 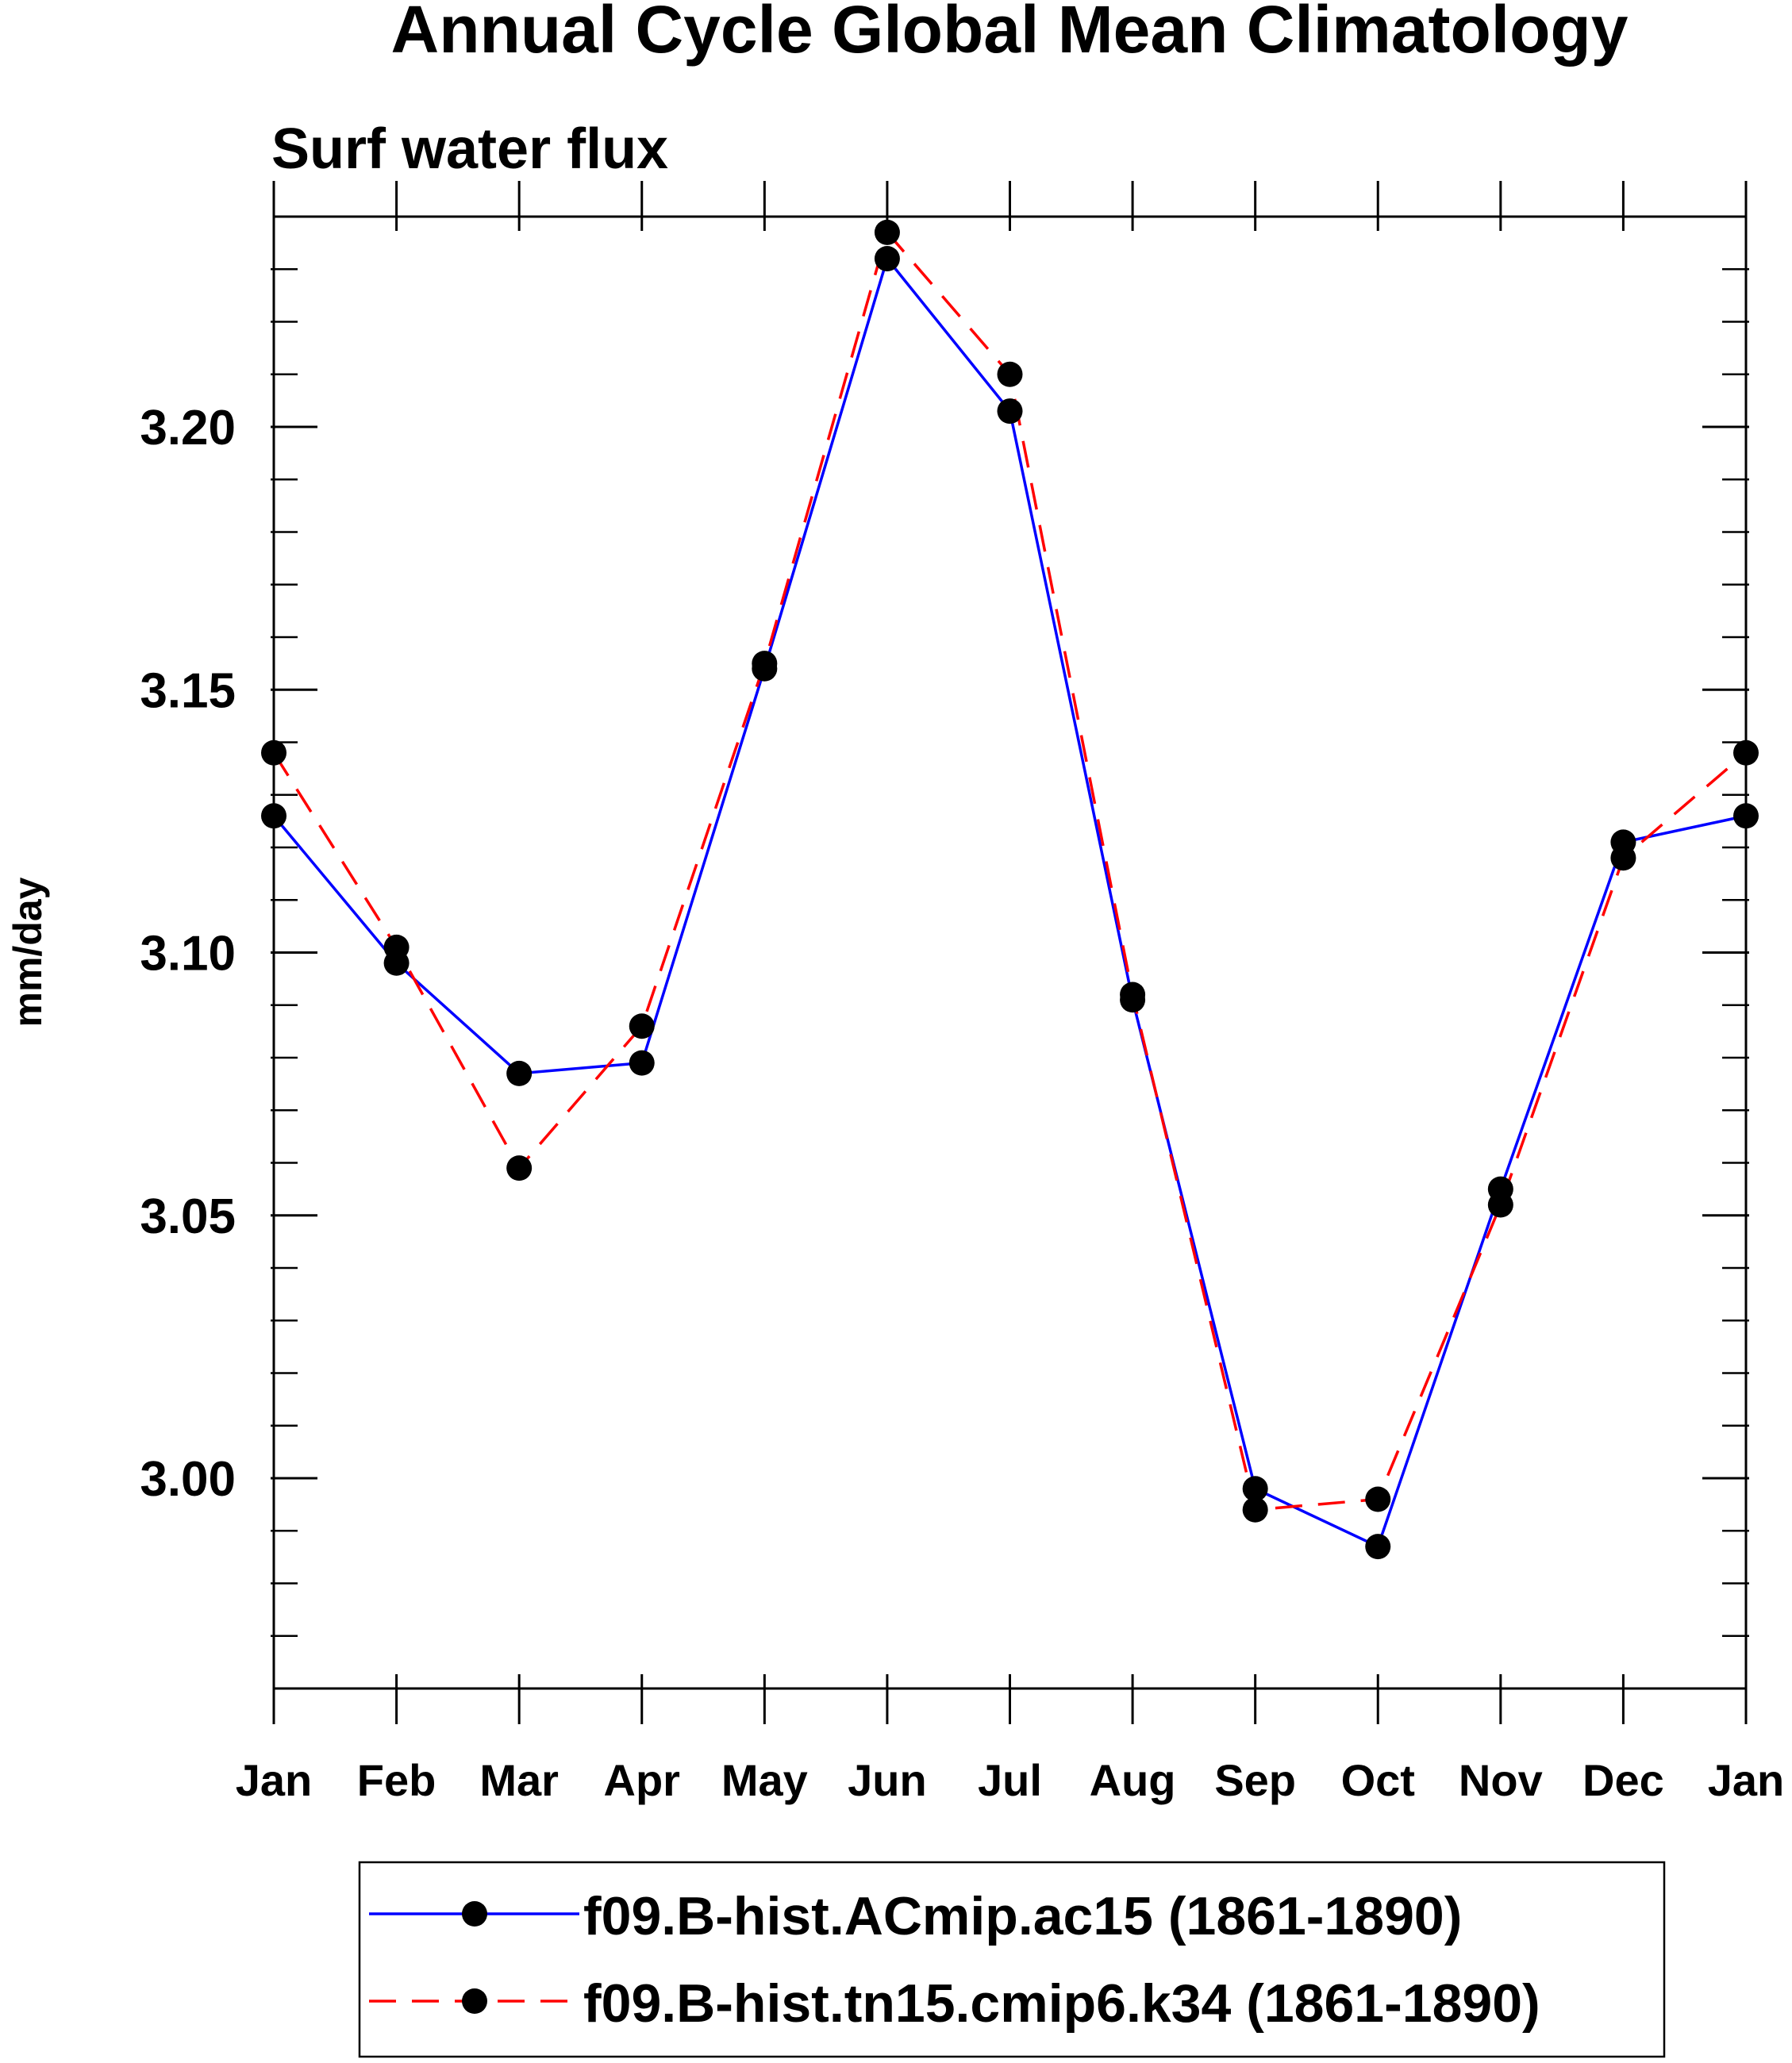 What do you see at coordinates (887, 1780) in the screenshot?
I see `x-tick-label: Jun` at bounding box center [887, 1780].